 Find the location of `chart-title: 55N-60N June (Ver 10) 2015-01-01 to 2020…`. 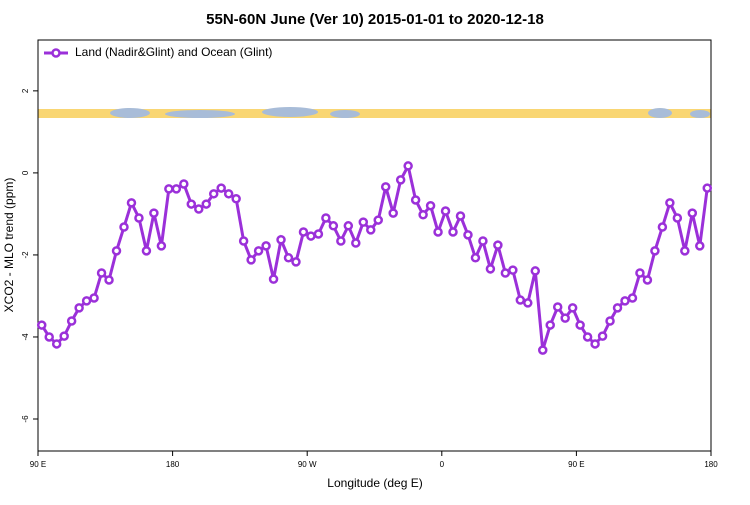

chart-title: 55N-60N June (Ver 10) 2015-01-01 to 2020… is located at coordinates (375, 19).